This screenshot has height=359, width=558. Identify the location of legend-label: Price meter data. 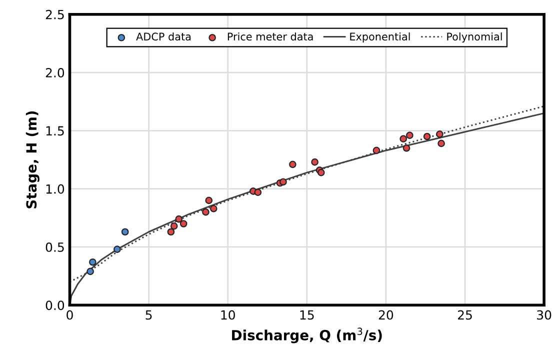
(270, 36).